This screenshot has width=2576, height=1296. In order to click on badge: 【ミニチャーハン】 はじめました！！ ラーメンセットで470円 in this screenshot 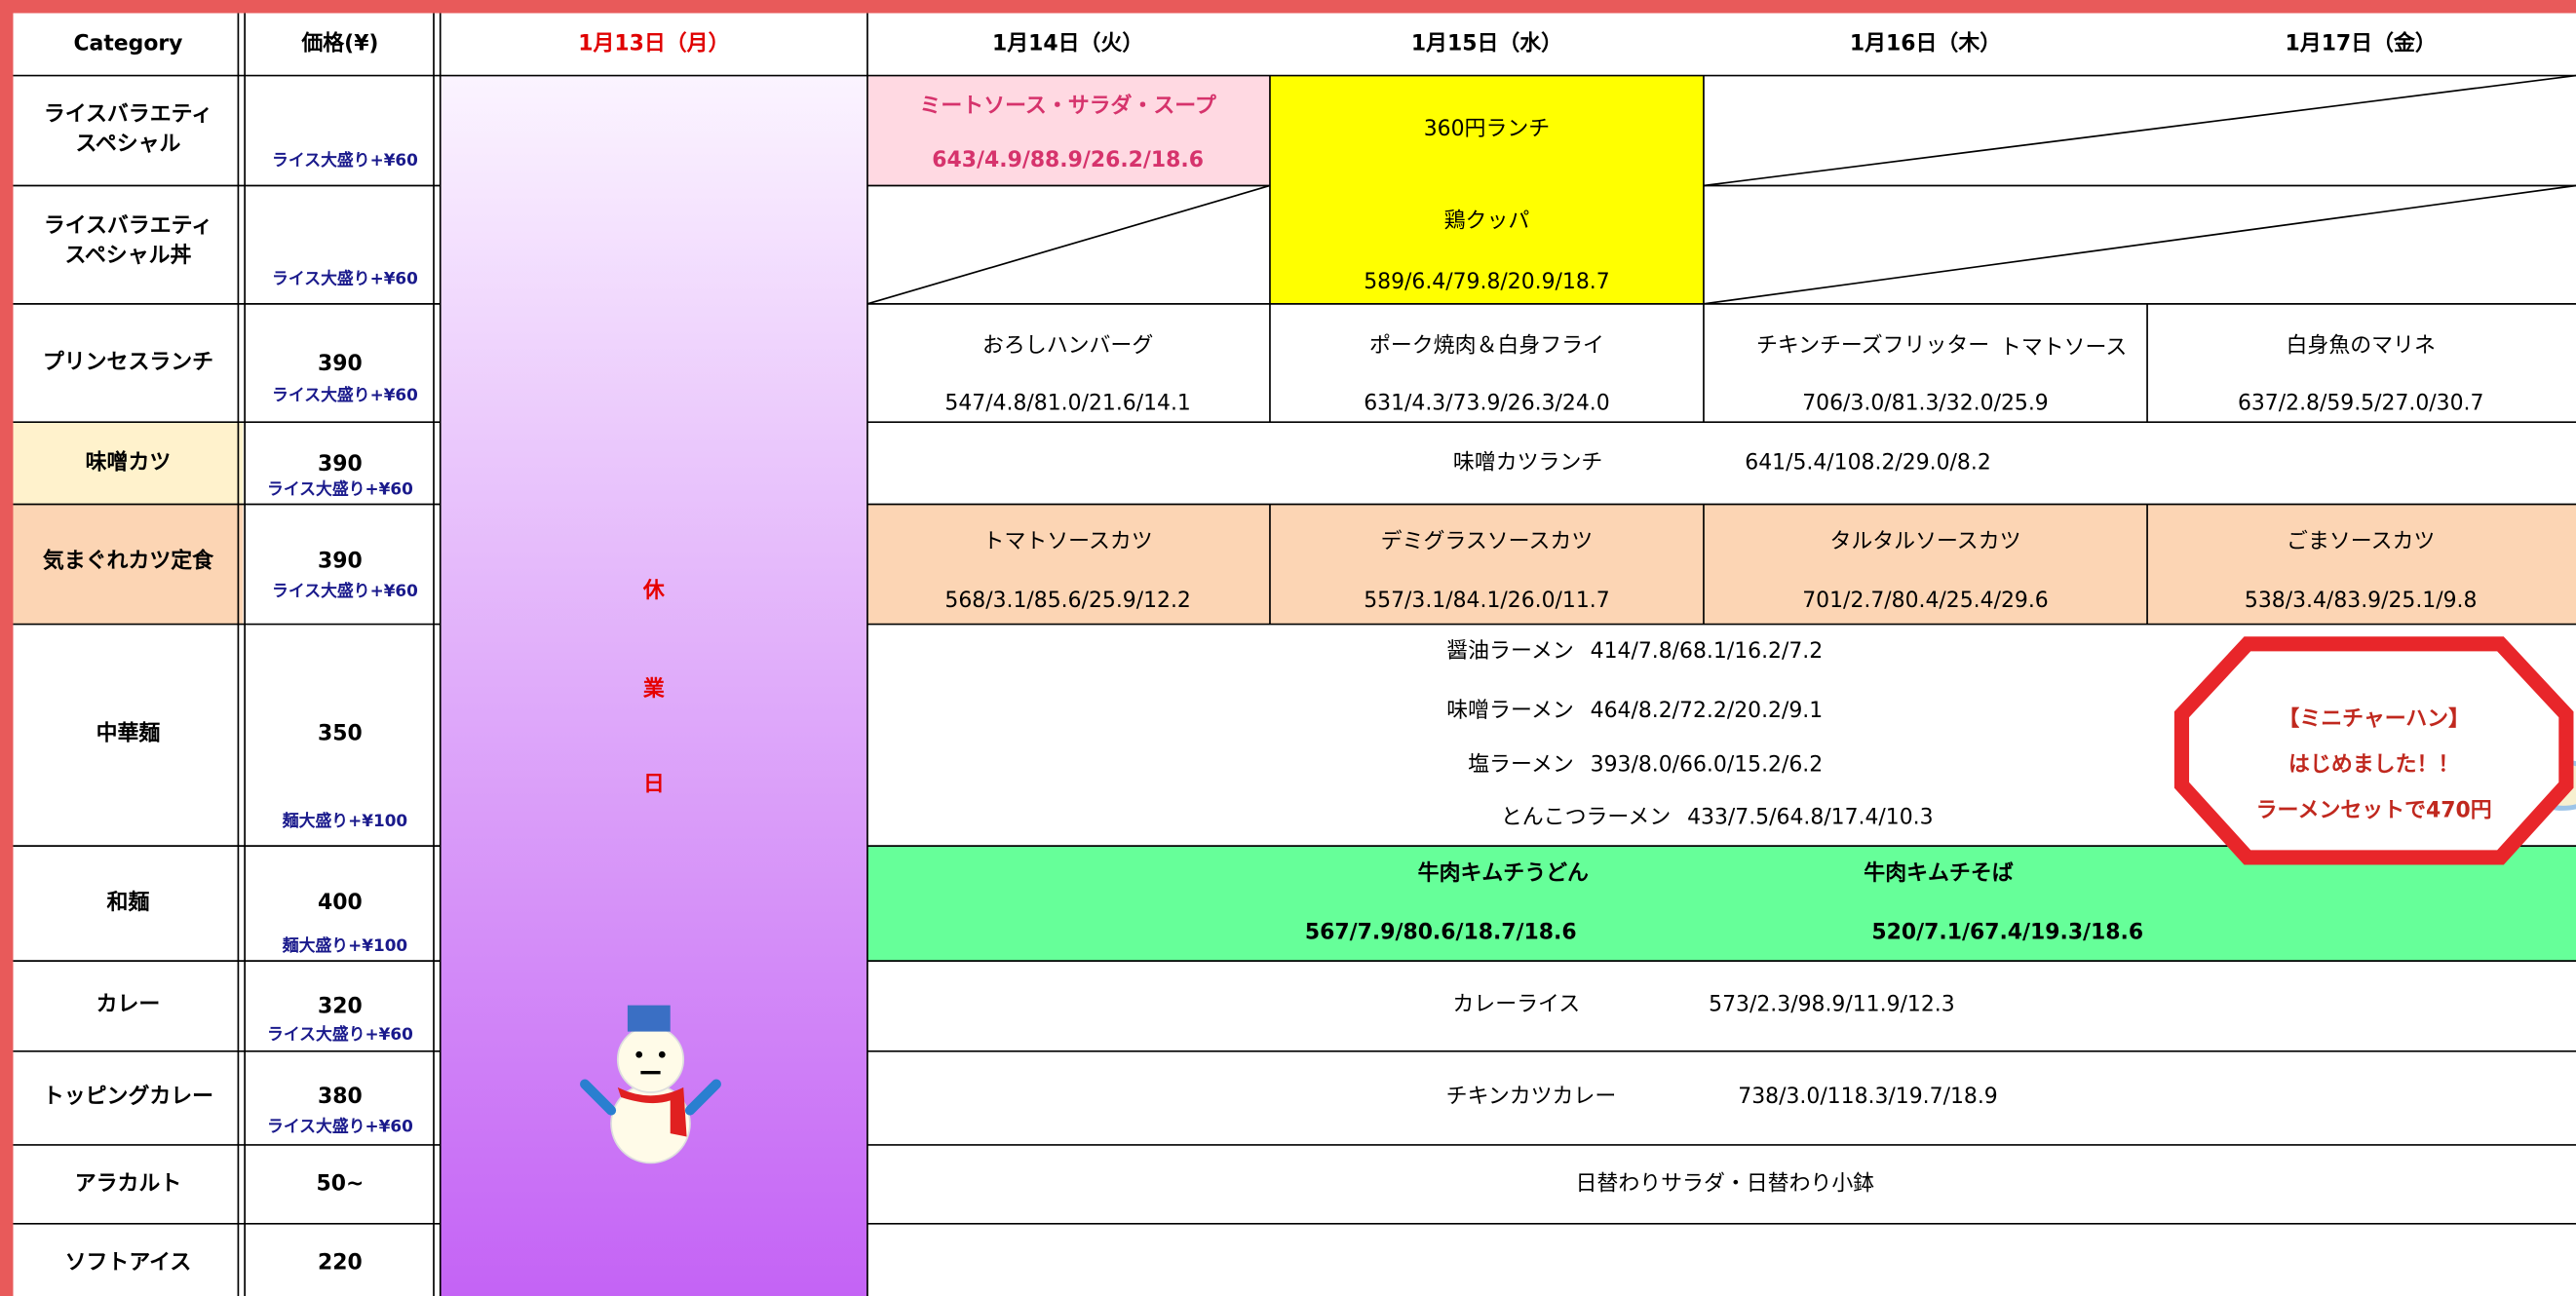, I will do `click(2374, 750)`.